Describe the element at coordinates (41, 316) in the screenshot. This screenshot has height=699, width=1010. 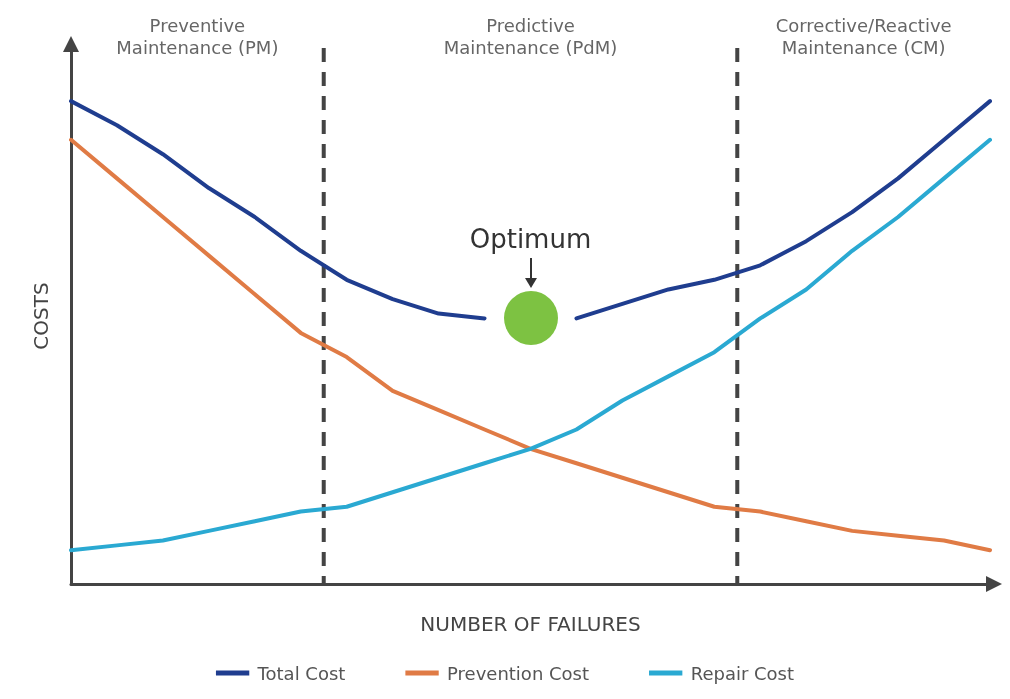
I see `y-axis-title: COSTS` at that location.